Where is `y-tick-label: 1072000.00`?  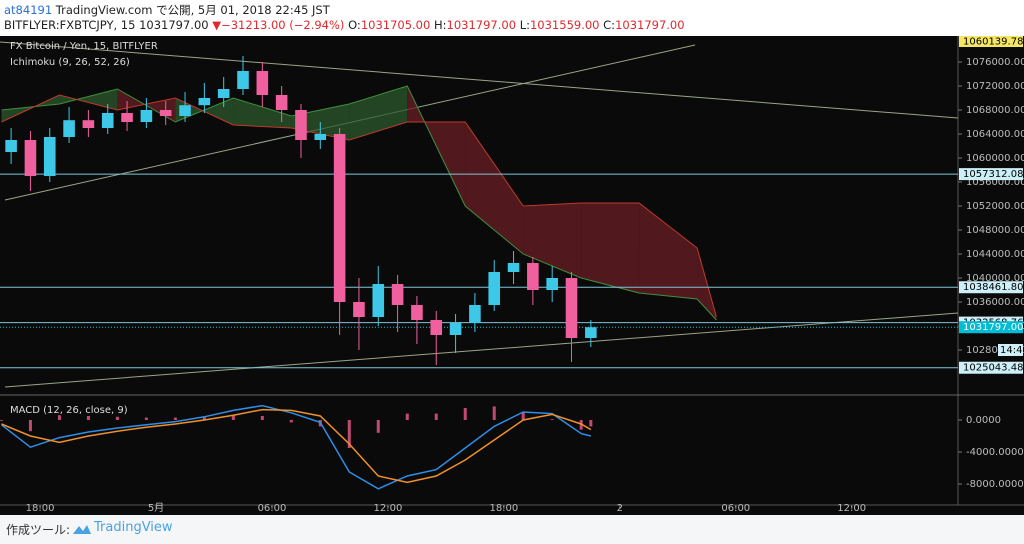 y-tick-label: 1072000.00 is located at coordinates (995, 86).